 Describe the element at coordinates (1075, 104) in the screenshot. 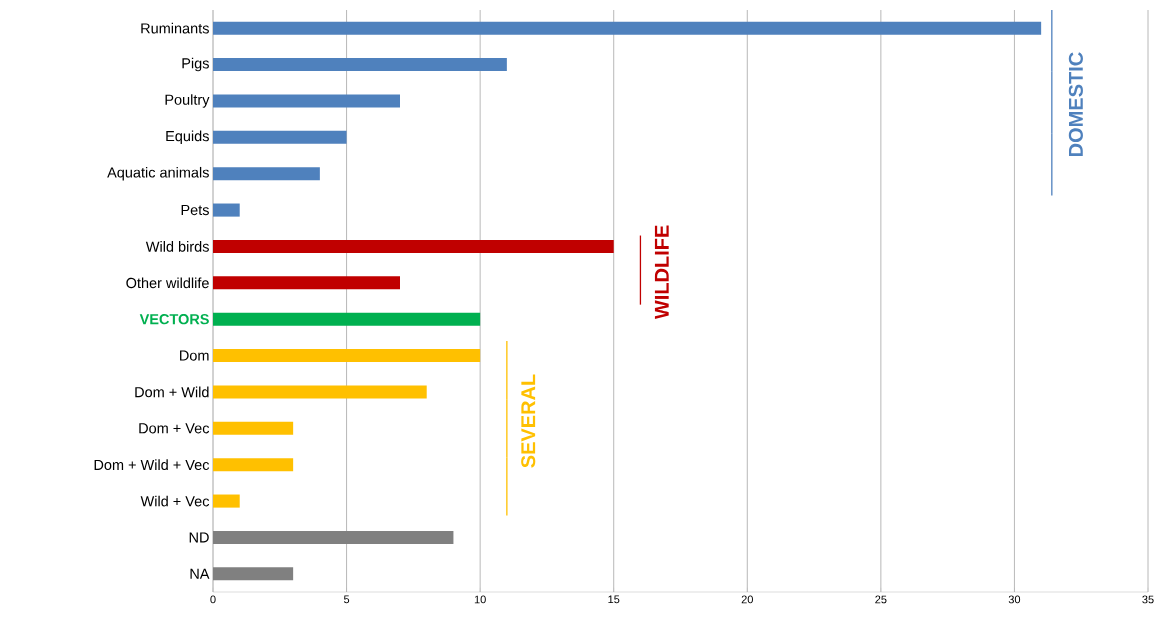

I see `annotation: DOMESTIC` at that location.